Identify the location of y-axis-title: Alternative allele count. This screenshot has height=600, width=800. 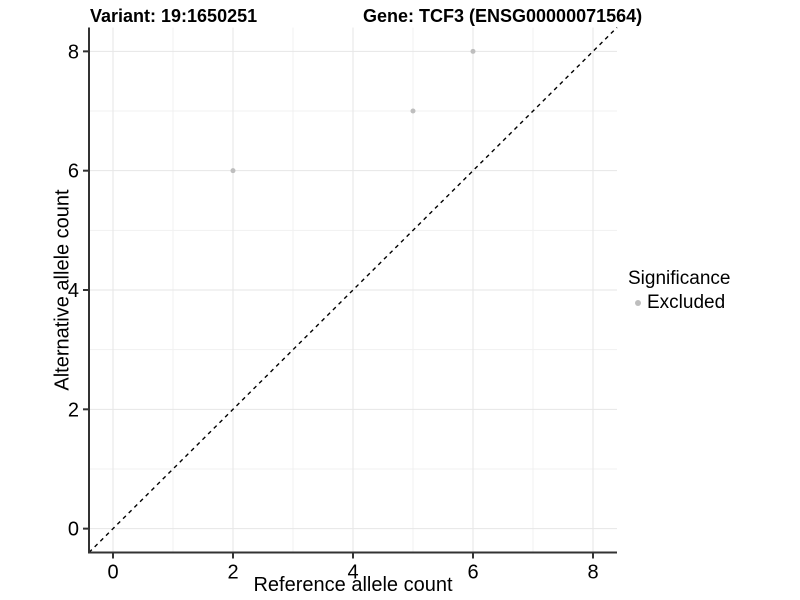
(62, 290).